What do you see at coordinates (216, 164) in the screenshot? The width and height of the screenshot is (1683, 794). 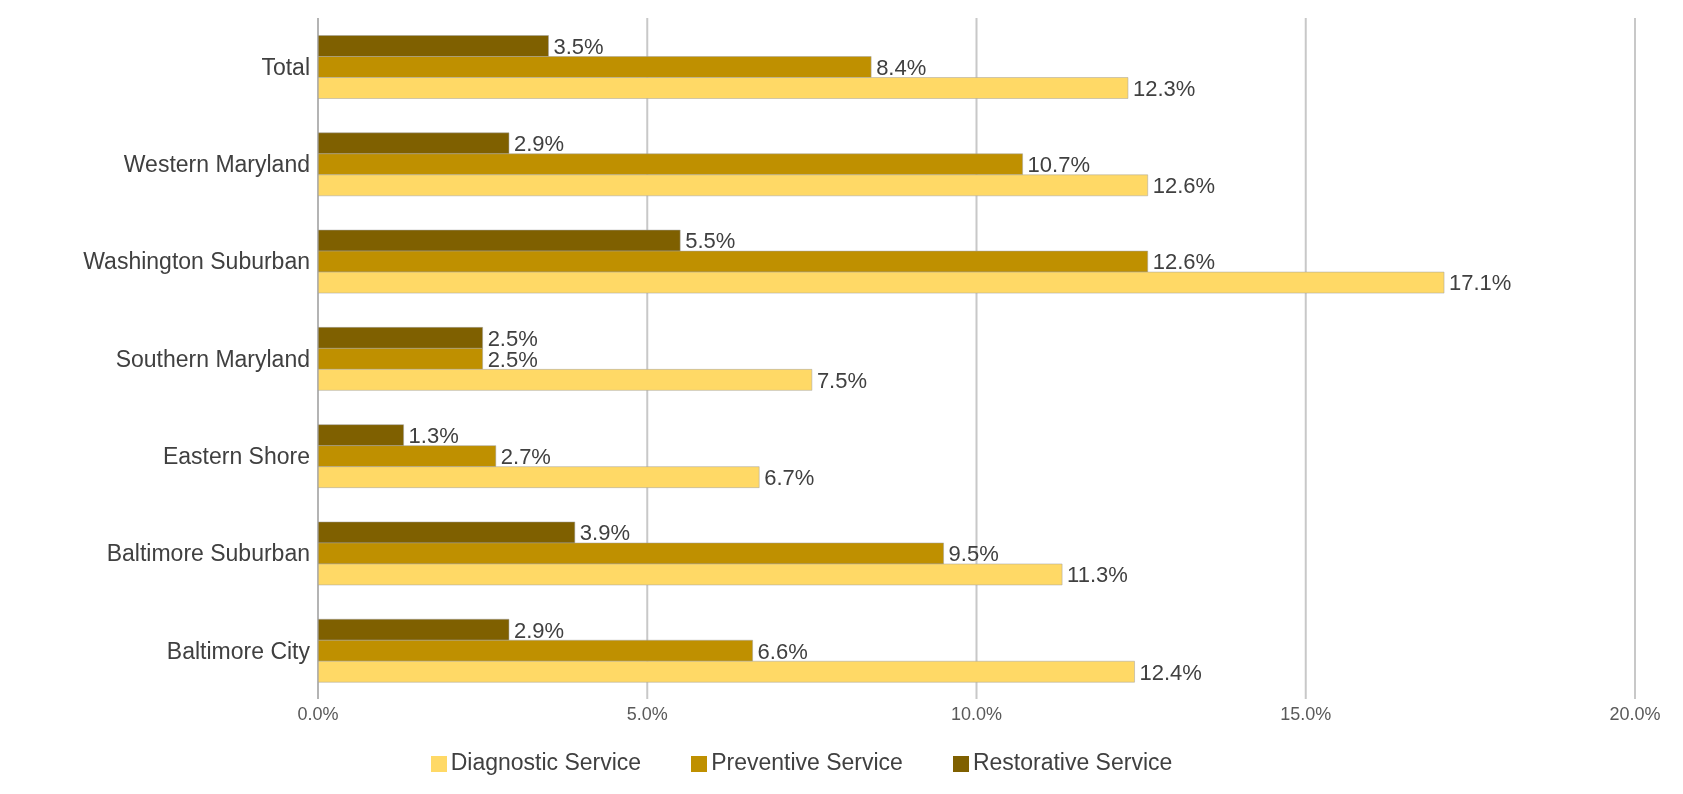 I see `y-tick-label: Western Maryland` at bounding box center [216, 164].